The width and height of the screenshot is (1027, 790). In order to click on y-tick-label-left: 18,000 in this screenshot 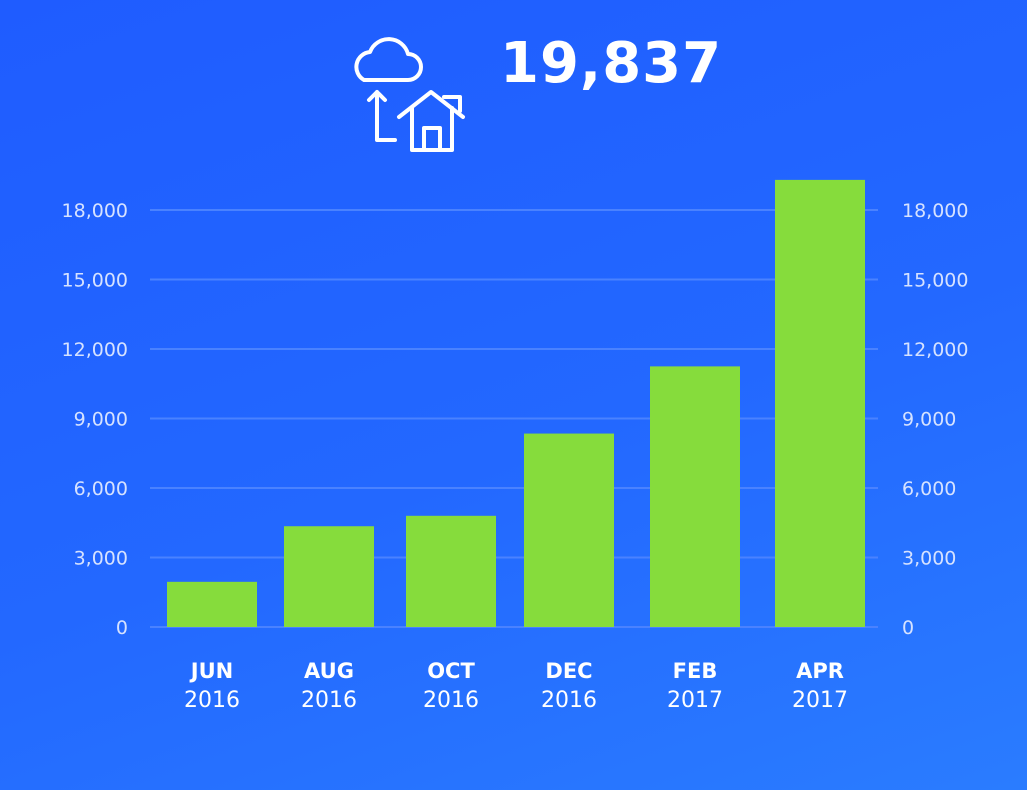, I will do `click(95, 211)`.